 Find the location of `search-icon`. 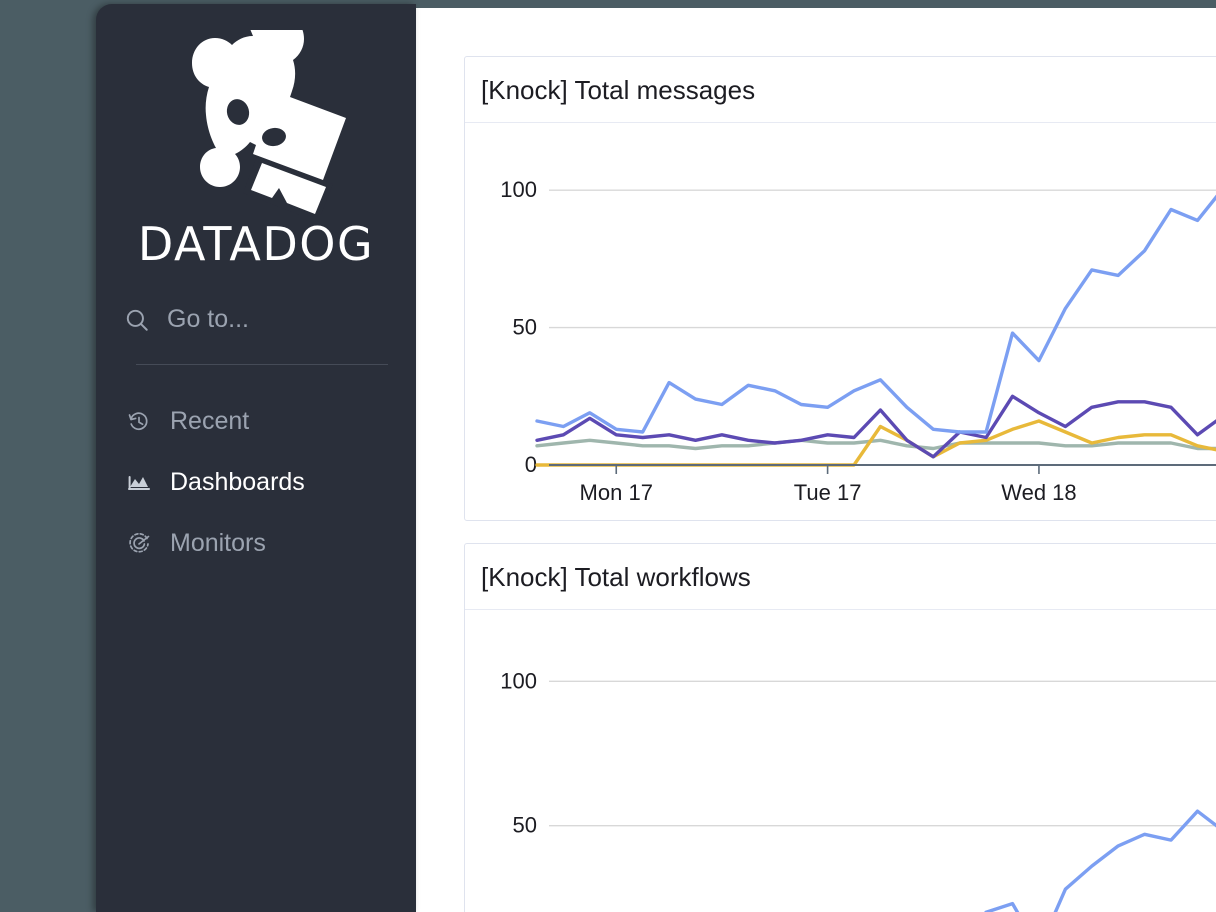

search-icon is located at coordinates (137, 320).